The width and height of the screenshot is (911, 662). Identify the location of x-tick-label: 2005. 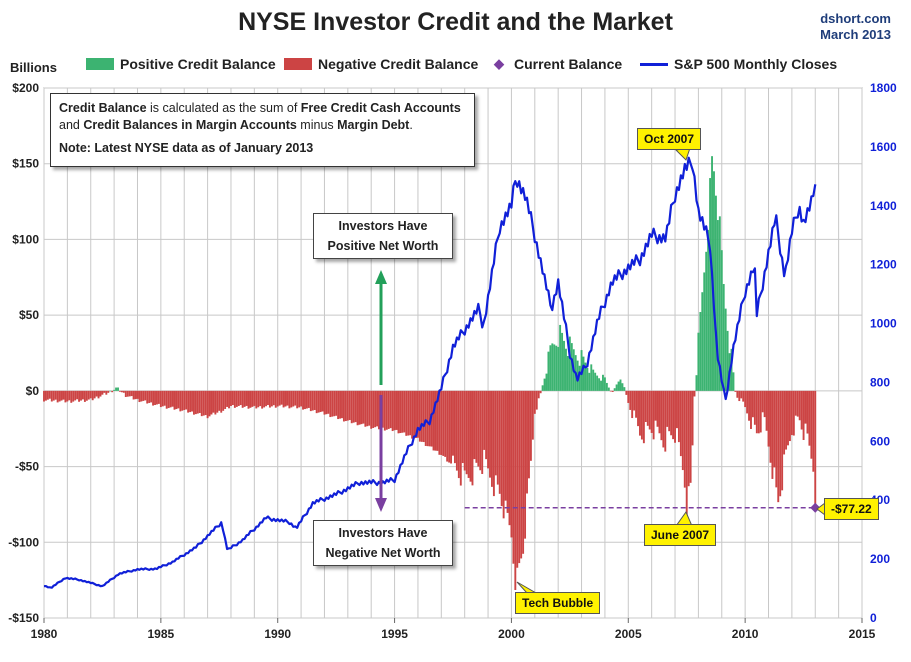
(628, 634).